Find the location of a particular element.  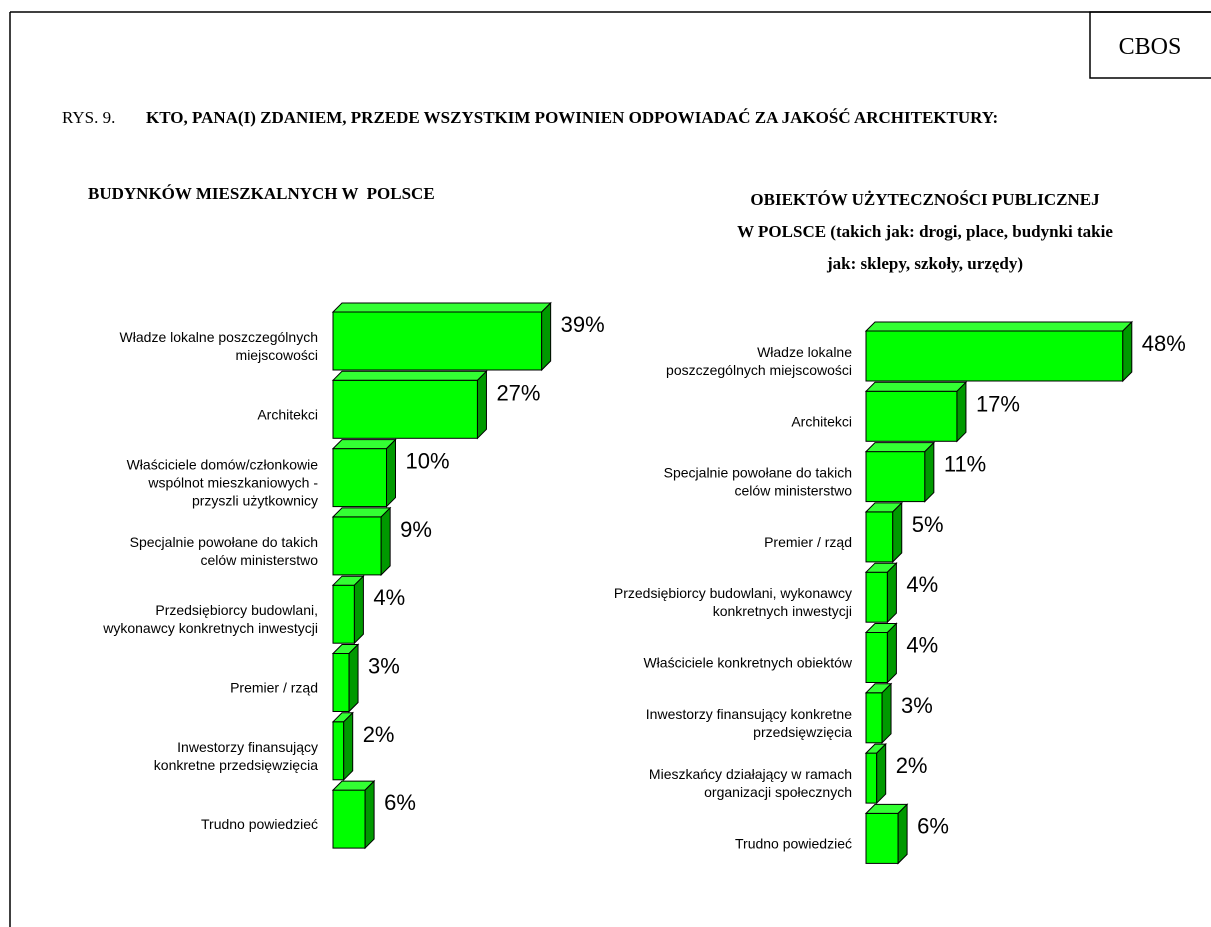

value-label: 27% is located at coordinates (518, 392).